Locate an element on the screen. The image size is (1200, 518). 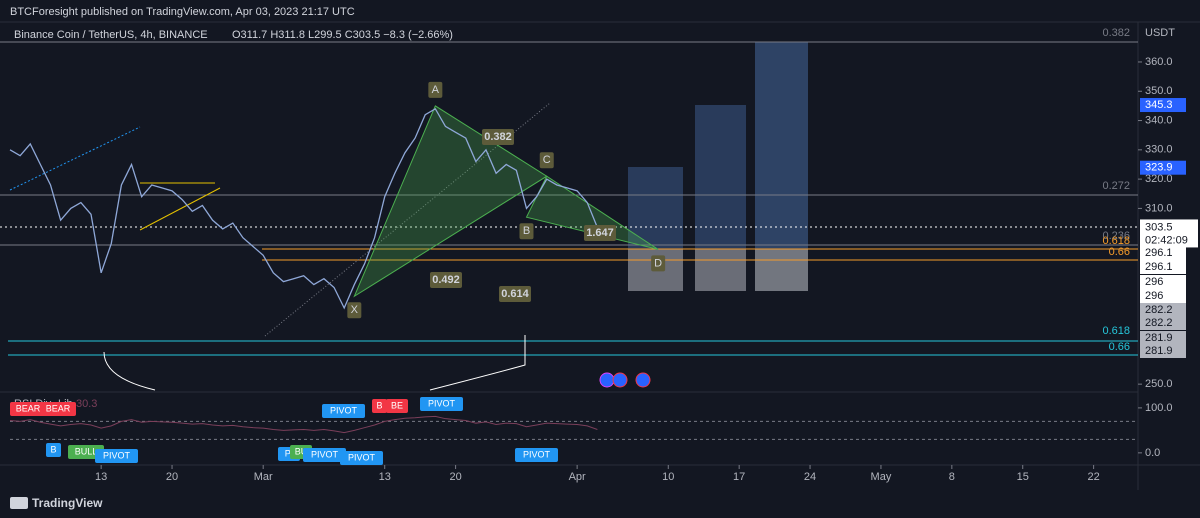
signal-label: BU is located at coordinates (301, 451).